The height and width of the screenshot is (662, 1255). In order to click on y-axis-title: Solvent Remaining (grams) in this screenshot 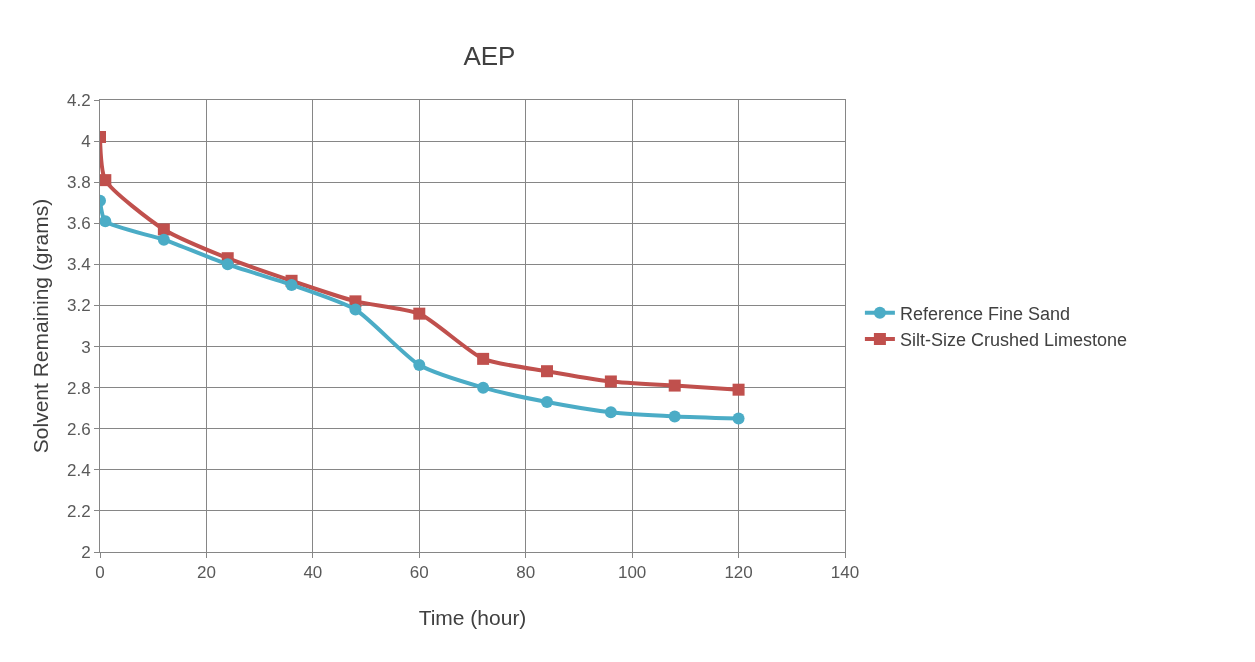, I will do `click(40, 326)`.